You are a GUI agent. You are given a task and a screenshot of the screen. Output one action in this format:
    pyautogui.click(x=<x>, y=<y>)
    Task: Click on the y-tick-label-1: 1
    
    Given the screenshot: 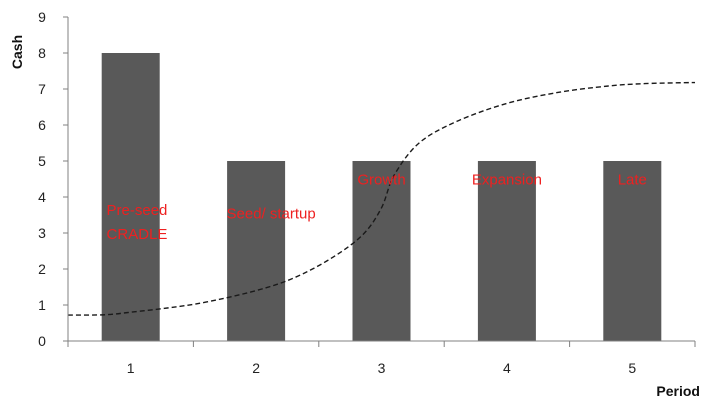 What is the action you would take?
    pyautogui.click(x=42, y=305)
    